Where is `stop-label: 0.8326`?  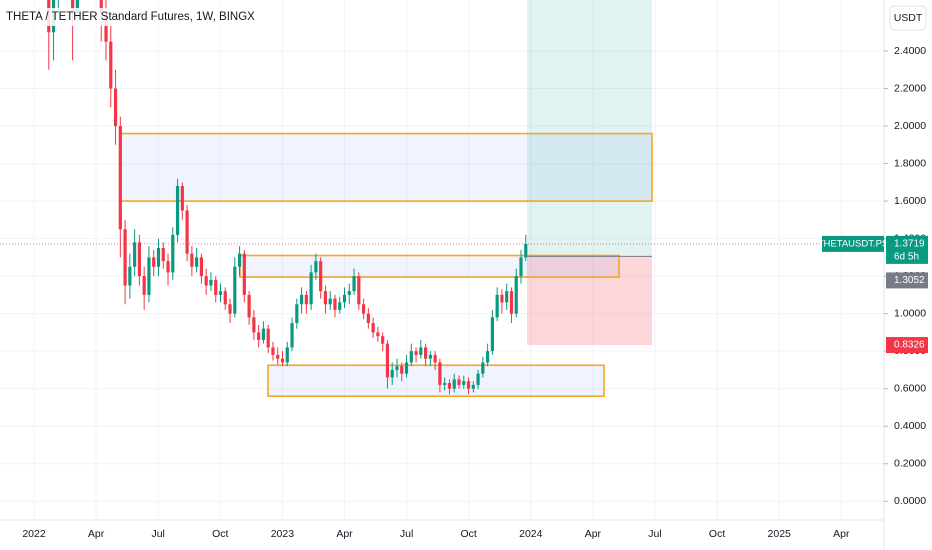 stop-label: 0.8326 is located at coordinates (909, 345).